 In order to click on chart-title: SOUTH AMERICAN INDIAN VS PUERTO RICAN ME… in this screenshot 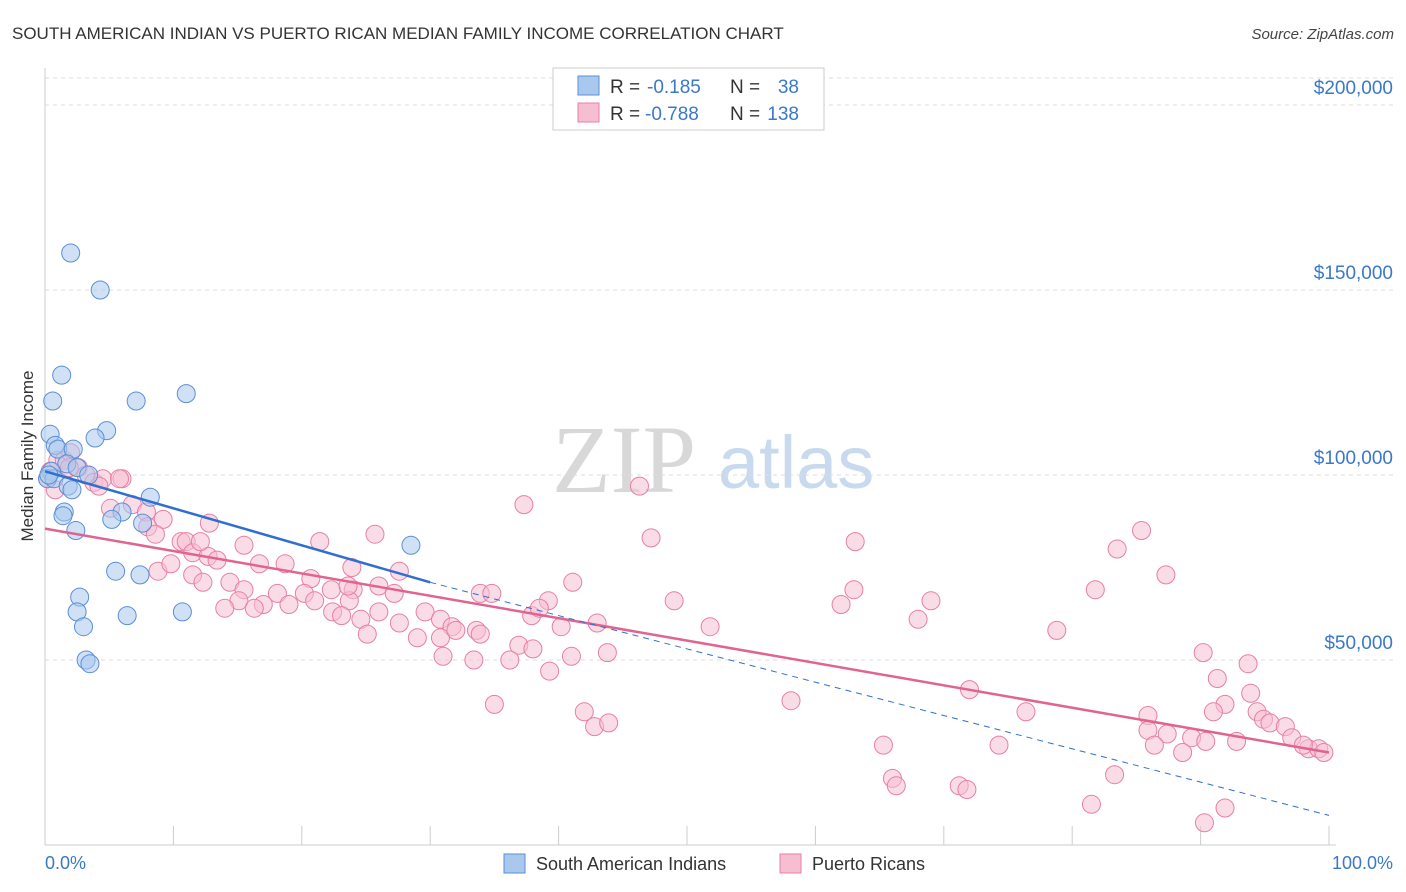, I will do `click(398, 33)`.